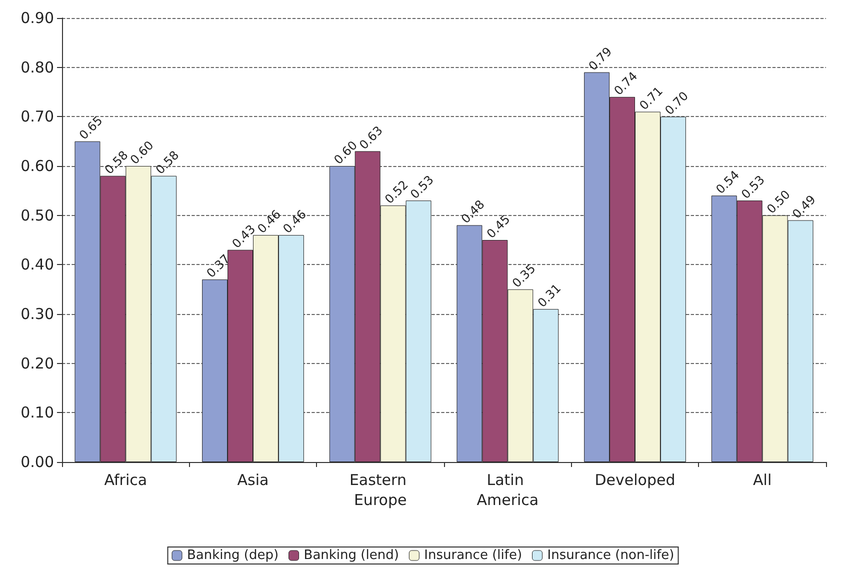 This screenshot has height=568, width=846. What do you see at coordinates (762, 480) in the screenshot?
I see `x-tick-label: All` at bounding box center [762, 480].